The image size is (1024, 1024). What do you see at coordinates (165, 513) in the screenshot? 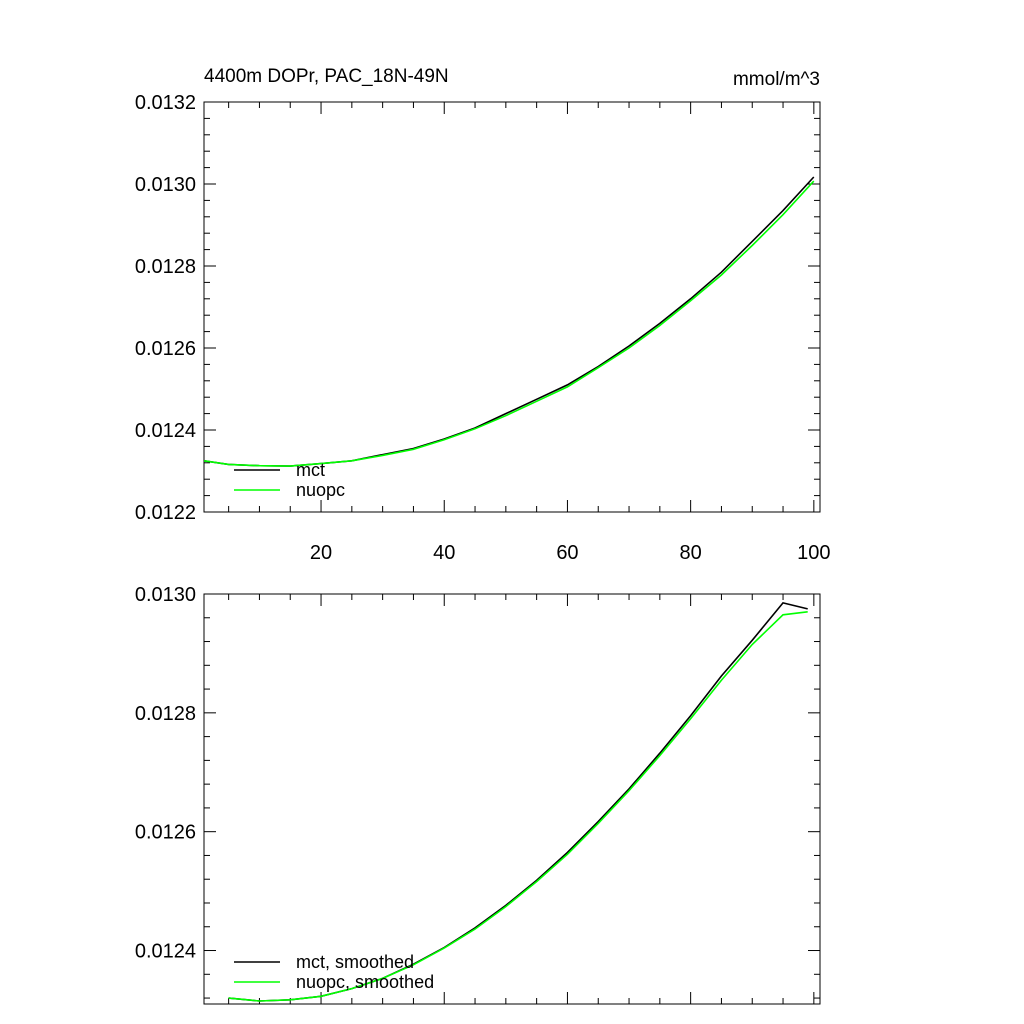
I see `y-tick-label: 0.0122` at bounding box center [165, 513].